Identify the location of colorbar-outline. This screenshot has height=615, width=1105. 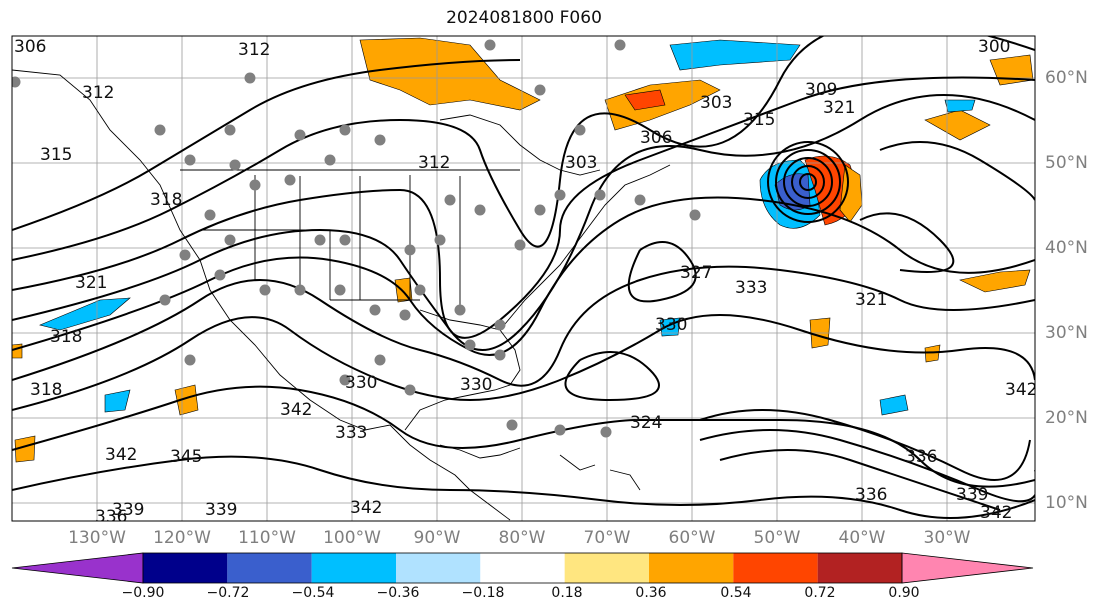
(522, 568).